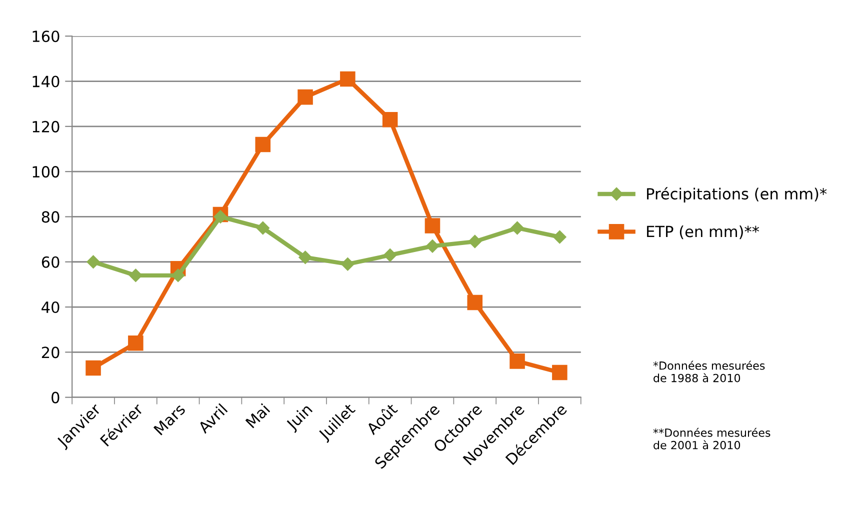 The image size is (848, 516). Describe the element at coordinates (56, 398) in the screenshot. I see `y-tick-label: 0` at that location.